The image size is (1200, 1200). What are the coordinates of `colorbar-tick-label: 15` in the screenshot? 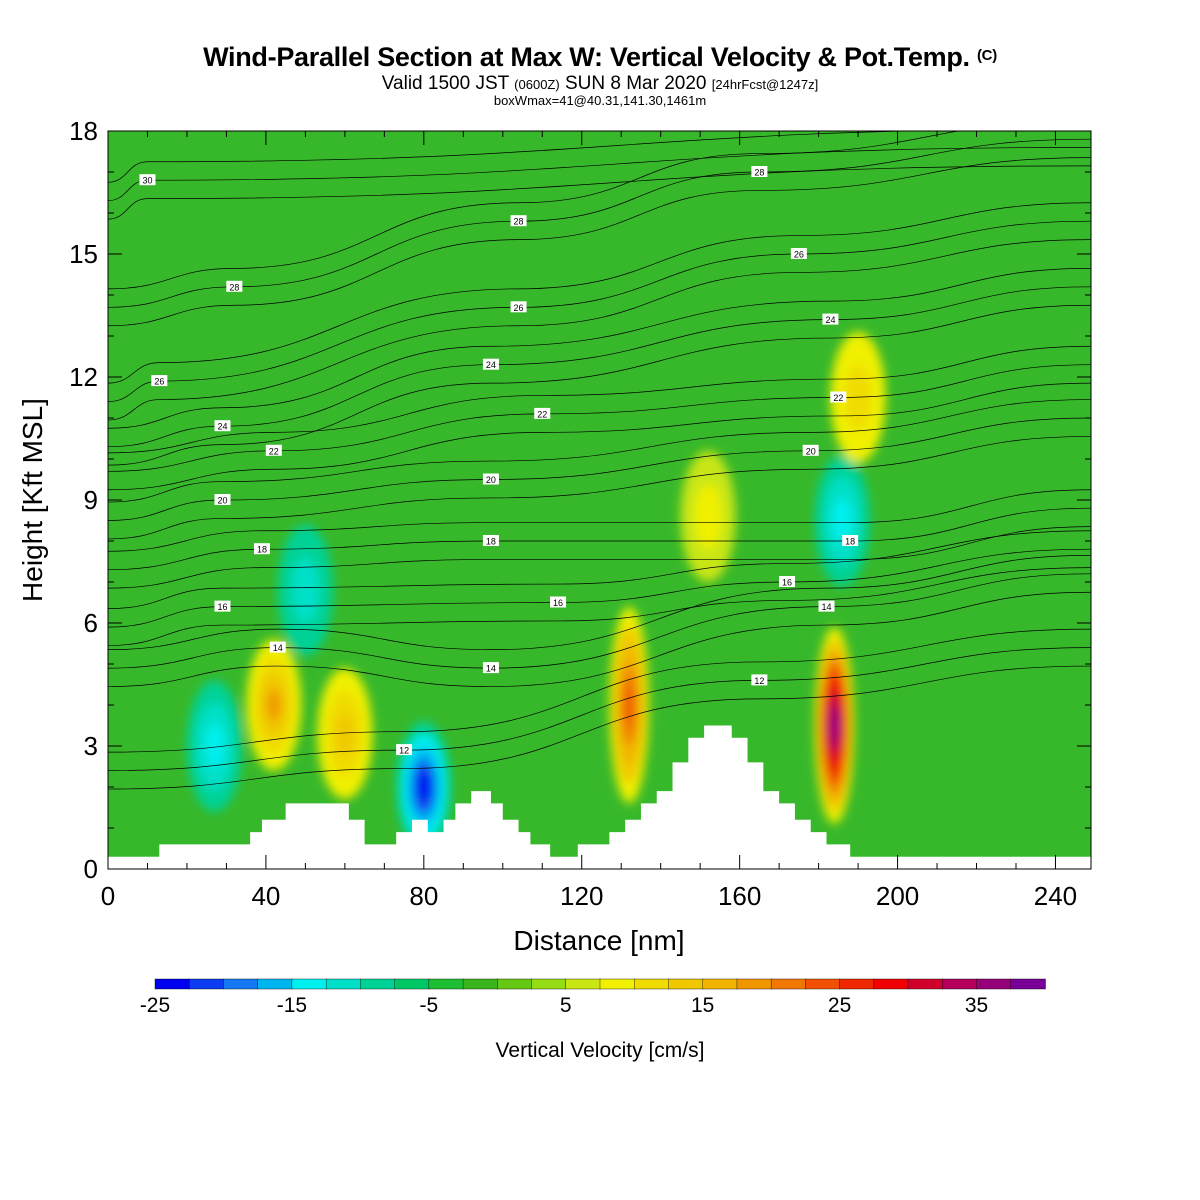 It's located at (702, 1005).